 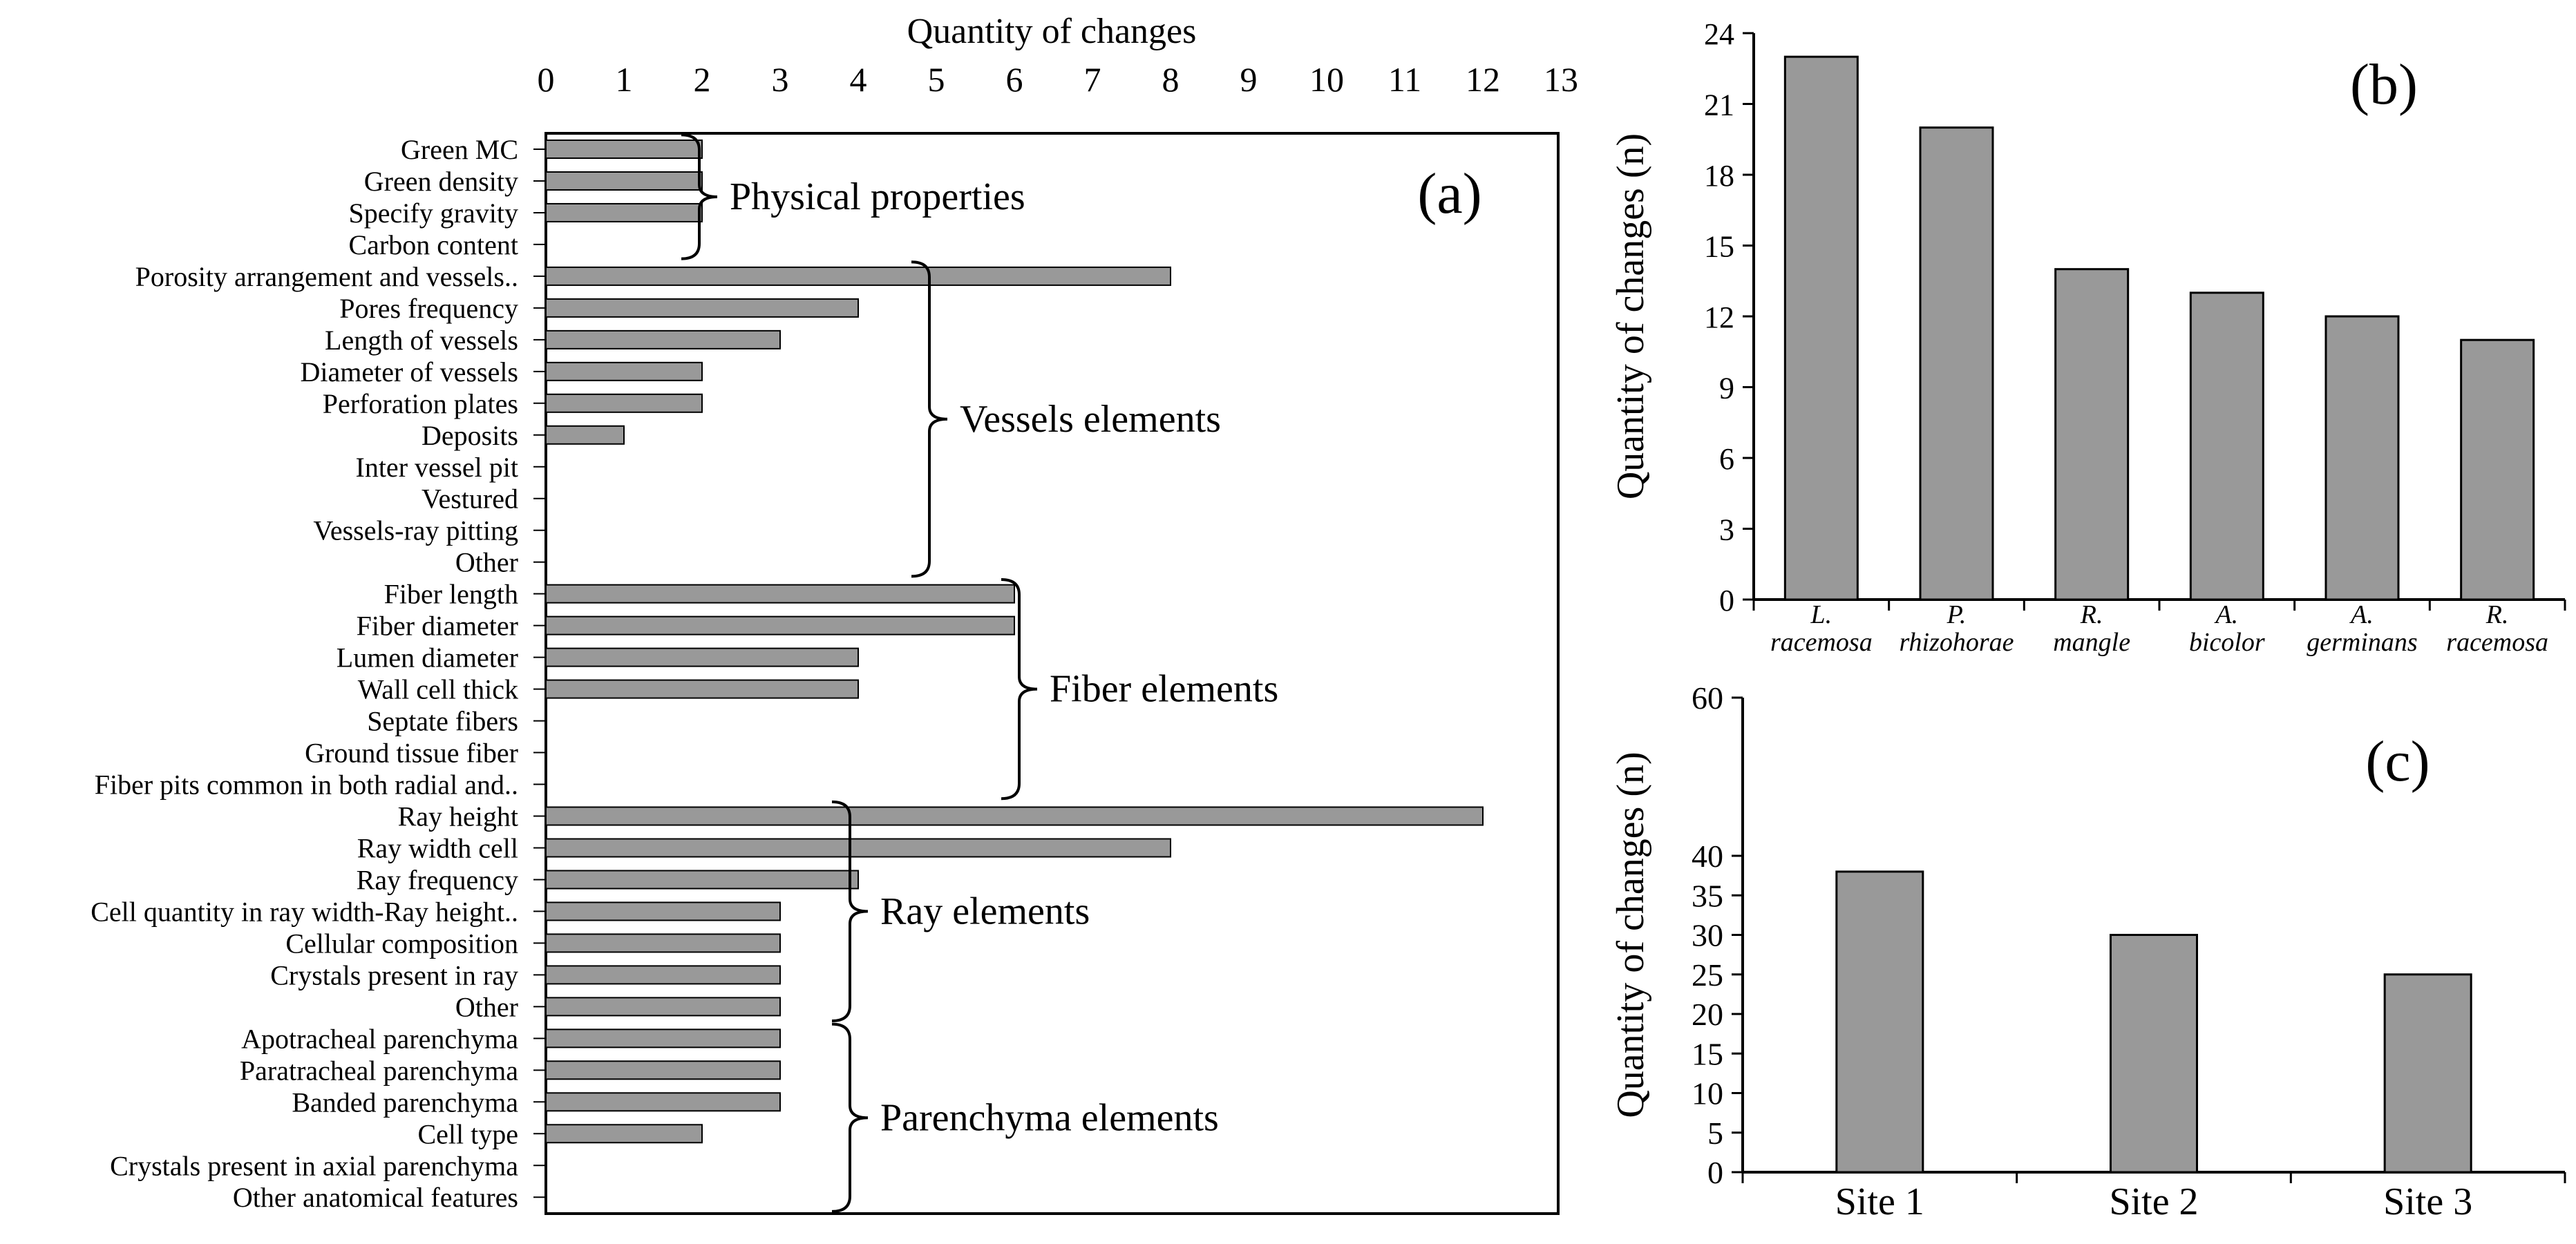 What do you see at coordinates (442, 721) in the screenshot?
I see `category-label: Septate fibers` at bounding box center [442, 721].